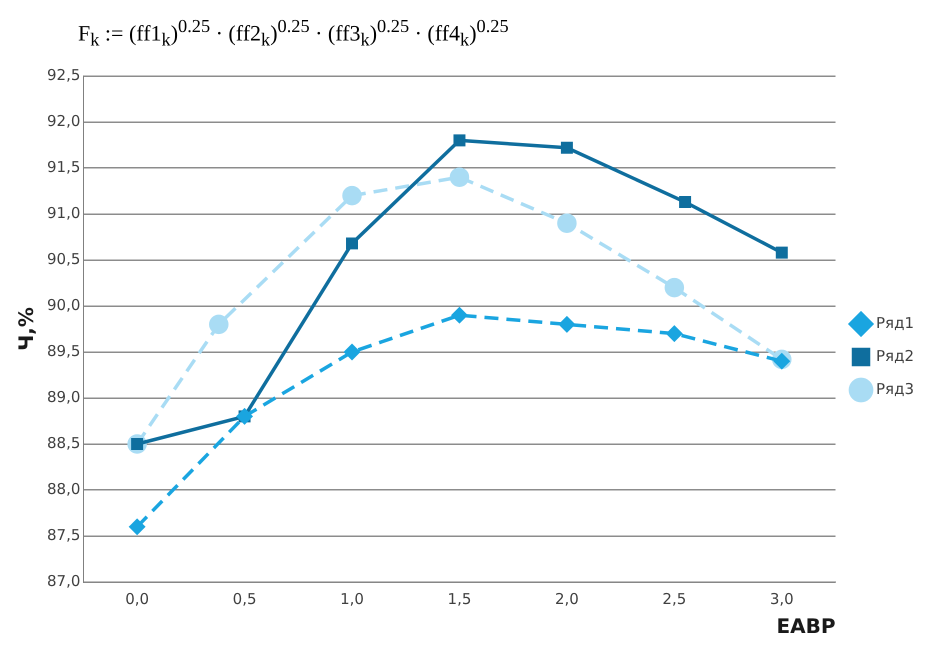  What do you see at coordinates (63, 213) in the screenshot?
I see `y-tick-label: 91,0` at bounding box center [63, 213].